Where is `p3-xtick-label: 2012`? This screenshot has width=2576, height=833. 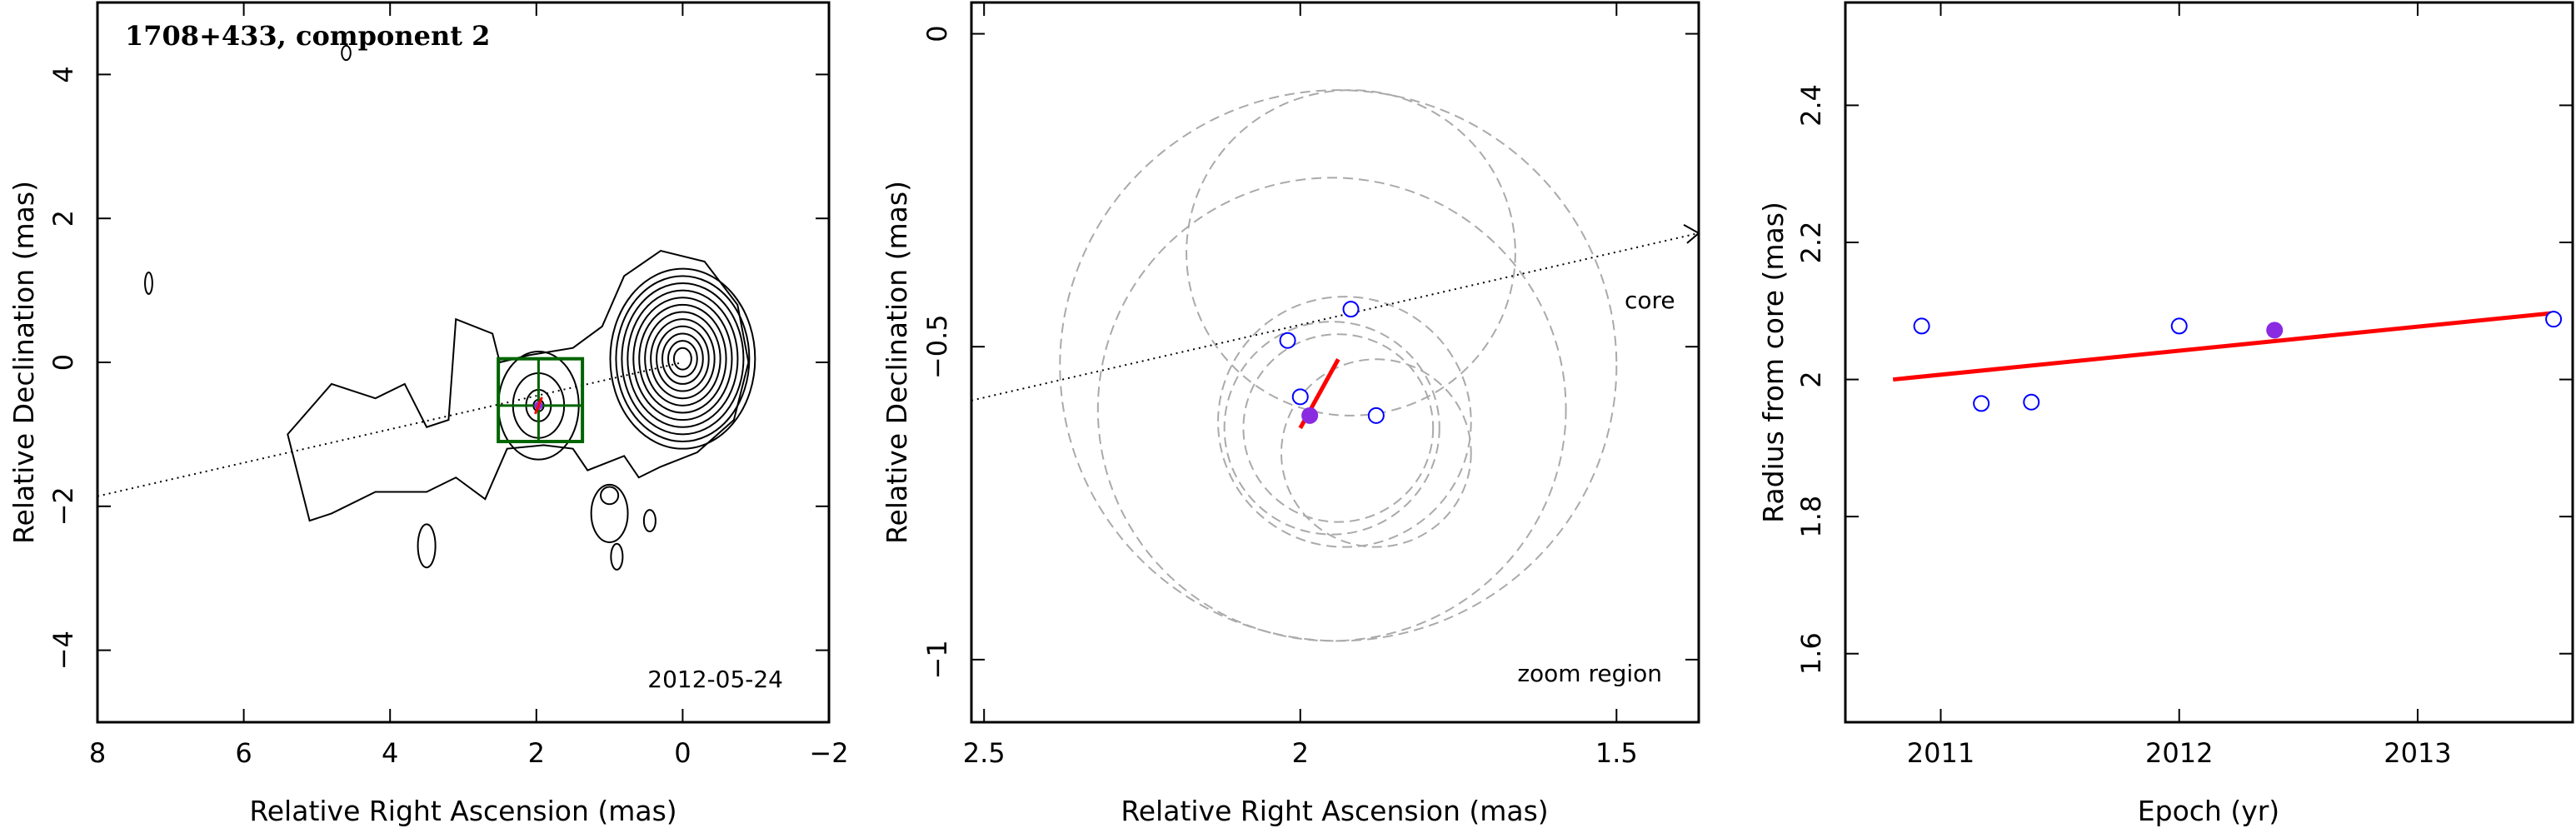 p3-xtick-label: 2012 is located at coordinates (2179, 753).